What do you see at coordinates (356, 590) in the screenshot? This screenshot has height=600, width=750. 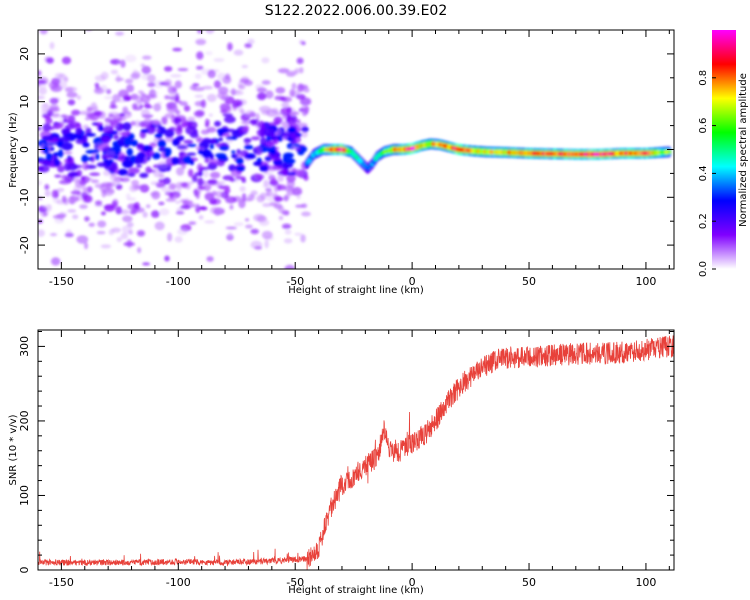 I see `snr-x-label: Height of straight line (km)` at bounding box center [356, 590].